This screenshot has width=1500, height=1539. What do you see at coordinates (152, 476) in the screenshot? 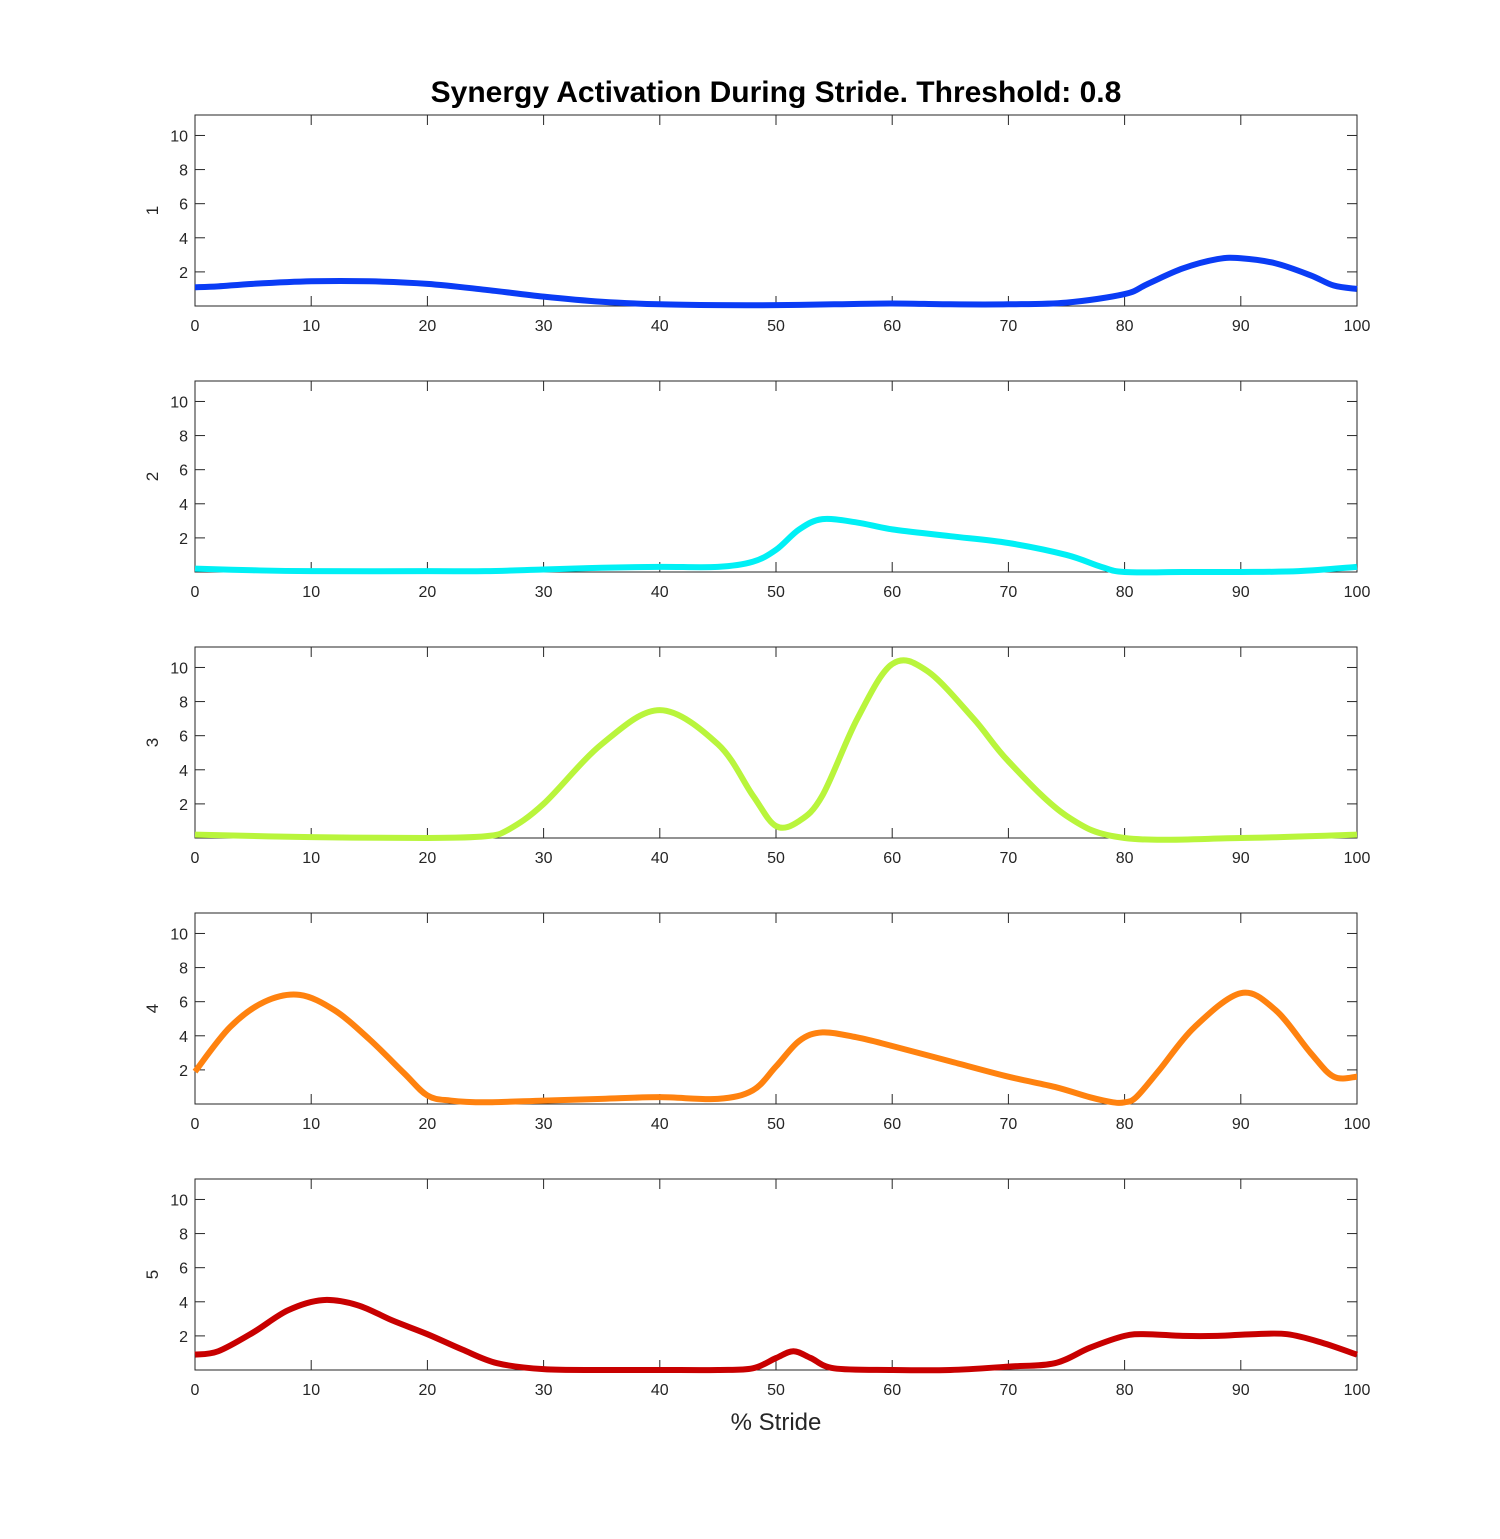
I see `y-axis-label: 2` at bounding box center [152, 476].